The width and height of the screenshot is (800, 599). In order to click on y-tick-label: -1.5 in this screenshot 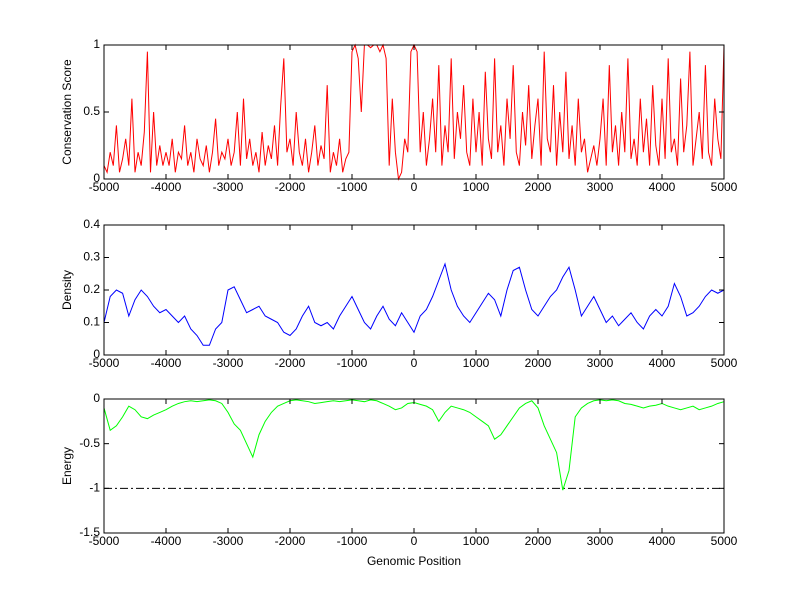, I will do `click(89, 532)`.